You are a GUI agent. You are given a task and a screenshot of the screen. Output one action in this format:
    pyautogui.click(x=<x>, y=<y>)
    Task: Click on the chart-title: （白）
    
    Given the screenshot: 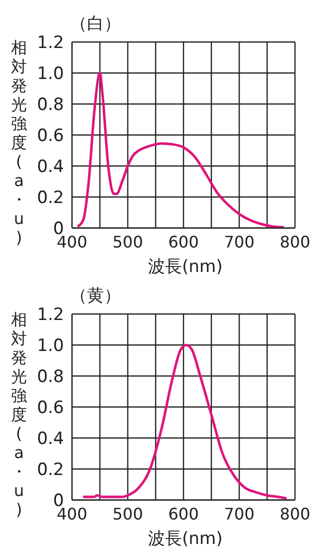 What is the action you would take?
    pyautogui.click(x=95, y=24)
    